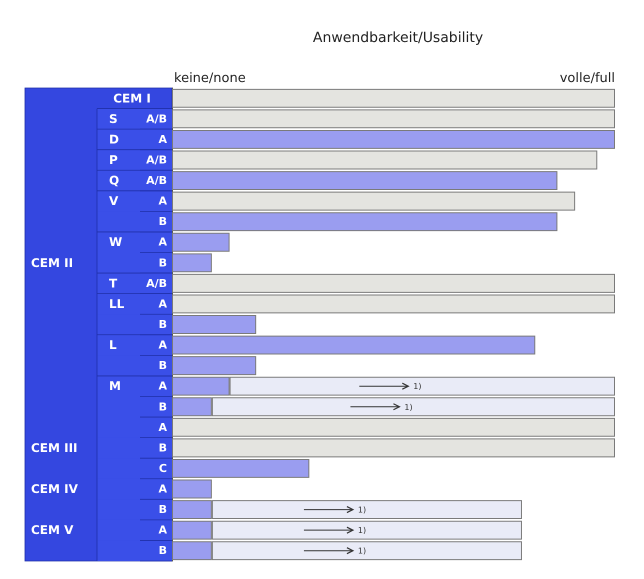 This screenshot has height=579, width=644. I want to click on text: volle/full, so click(587, 78).